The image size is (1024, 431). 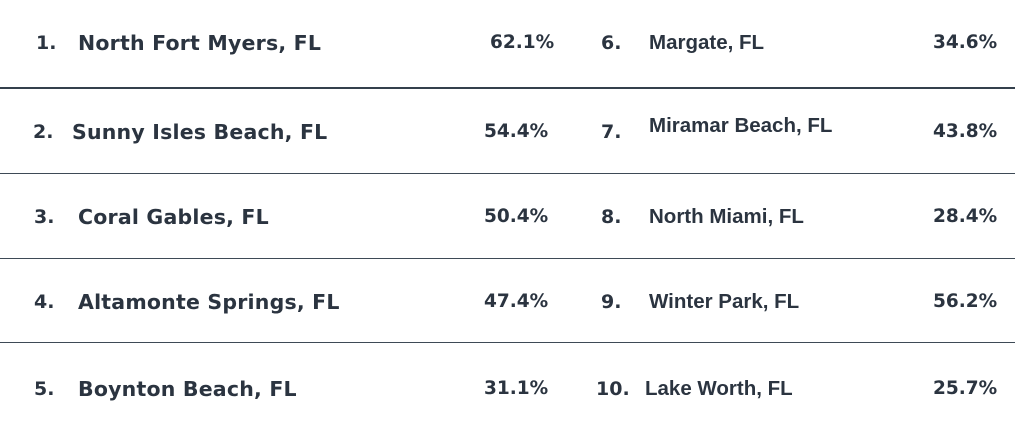 I want to click on percentage-value: 54.4%, so click(x=516, y=131).